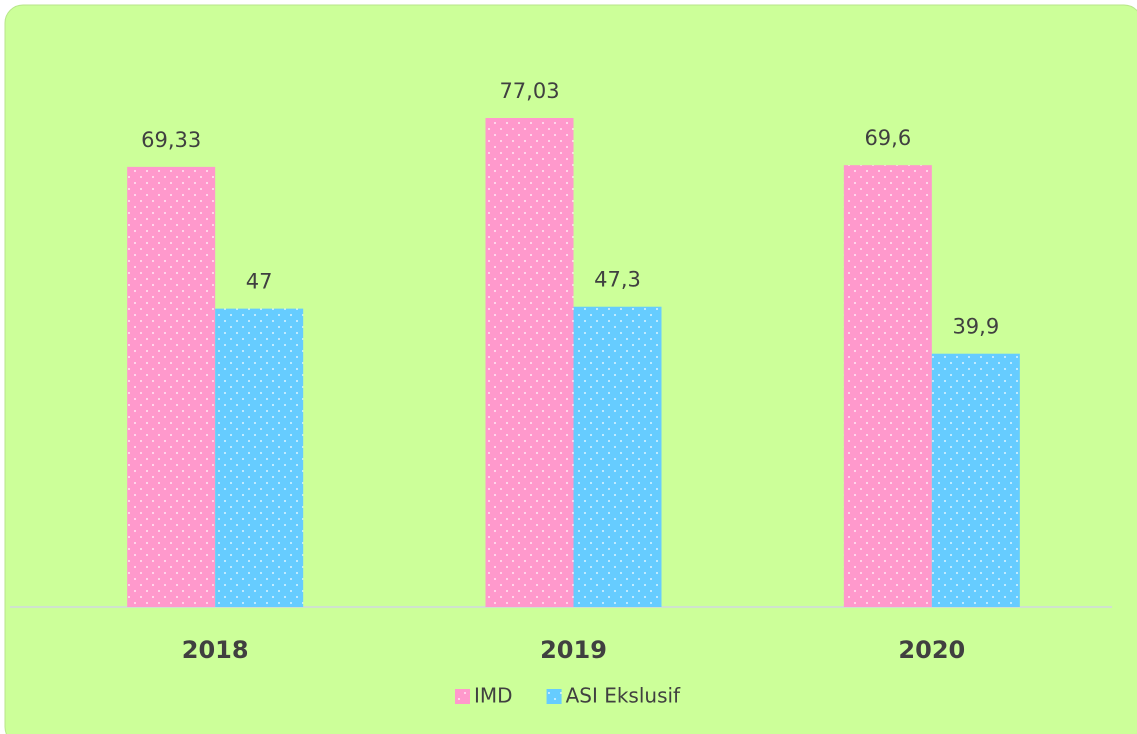 This screenshot has height=734, width=1137. What do you see at coordinates (529, 91) in the screenshot?
I see `data-label: 77,03` at bounding box center [529, 91].